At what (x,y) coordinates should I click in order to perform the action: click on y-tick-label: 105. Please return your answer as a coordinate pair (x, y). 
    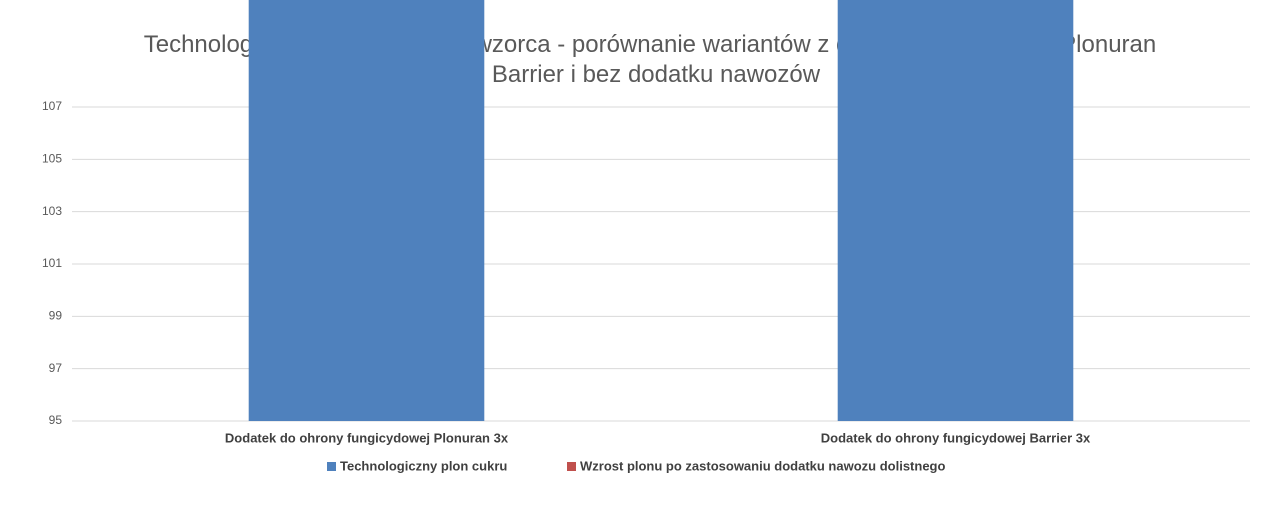
    Looking at the image, I should click on (52, 159).